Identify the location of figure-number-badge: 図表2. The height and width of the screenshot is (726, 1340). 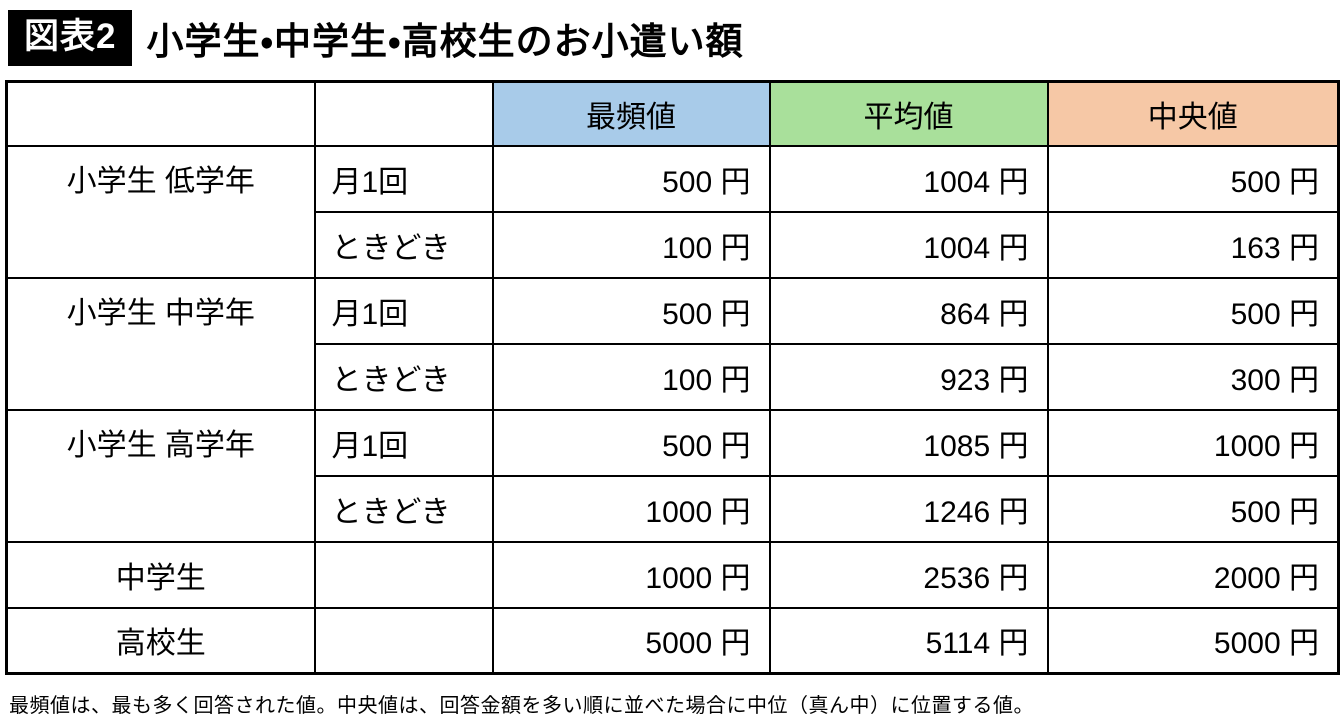
(70, 38).